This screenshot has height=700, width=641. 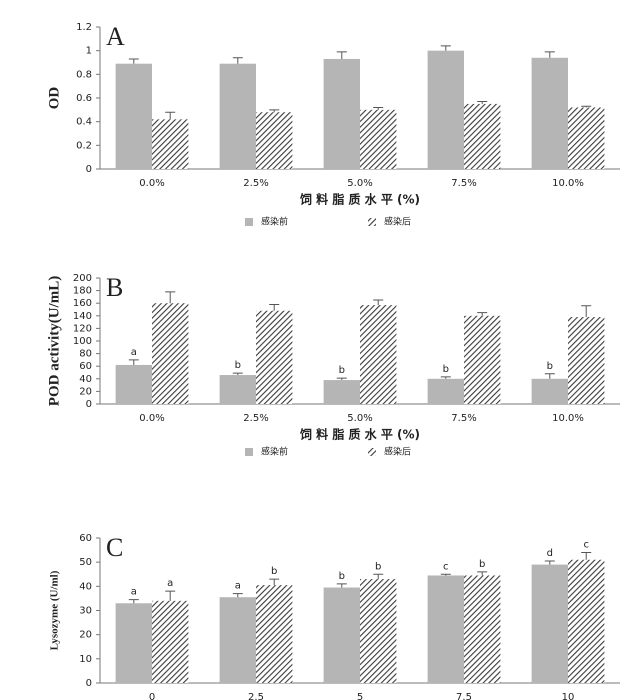 What do you see at coordinates (114, 547) in the screenshot?
I see `panel-label: C` at bounding box center [114, 547].